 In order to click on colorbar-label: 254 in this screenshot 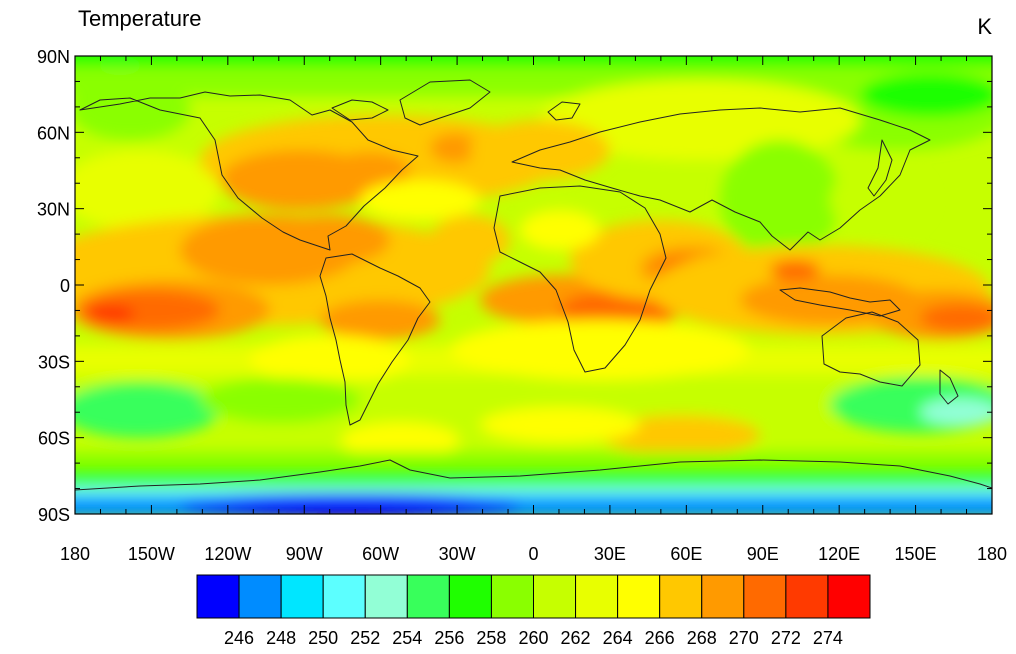, I will do `click(407, 638)`.